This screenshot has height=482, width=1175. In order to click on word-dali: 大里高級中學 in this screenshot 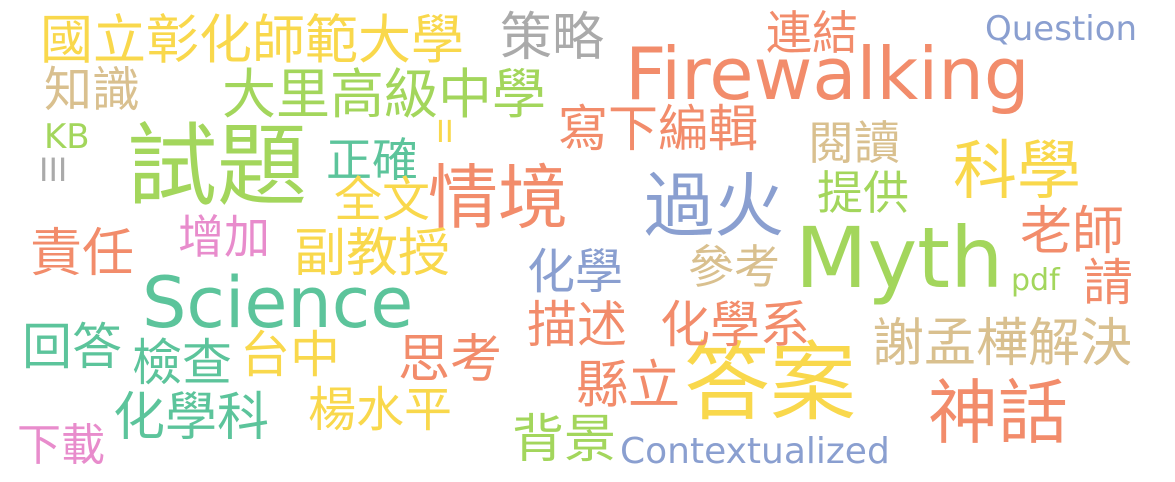, I will do `click(384, 94)`.